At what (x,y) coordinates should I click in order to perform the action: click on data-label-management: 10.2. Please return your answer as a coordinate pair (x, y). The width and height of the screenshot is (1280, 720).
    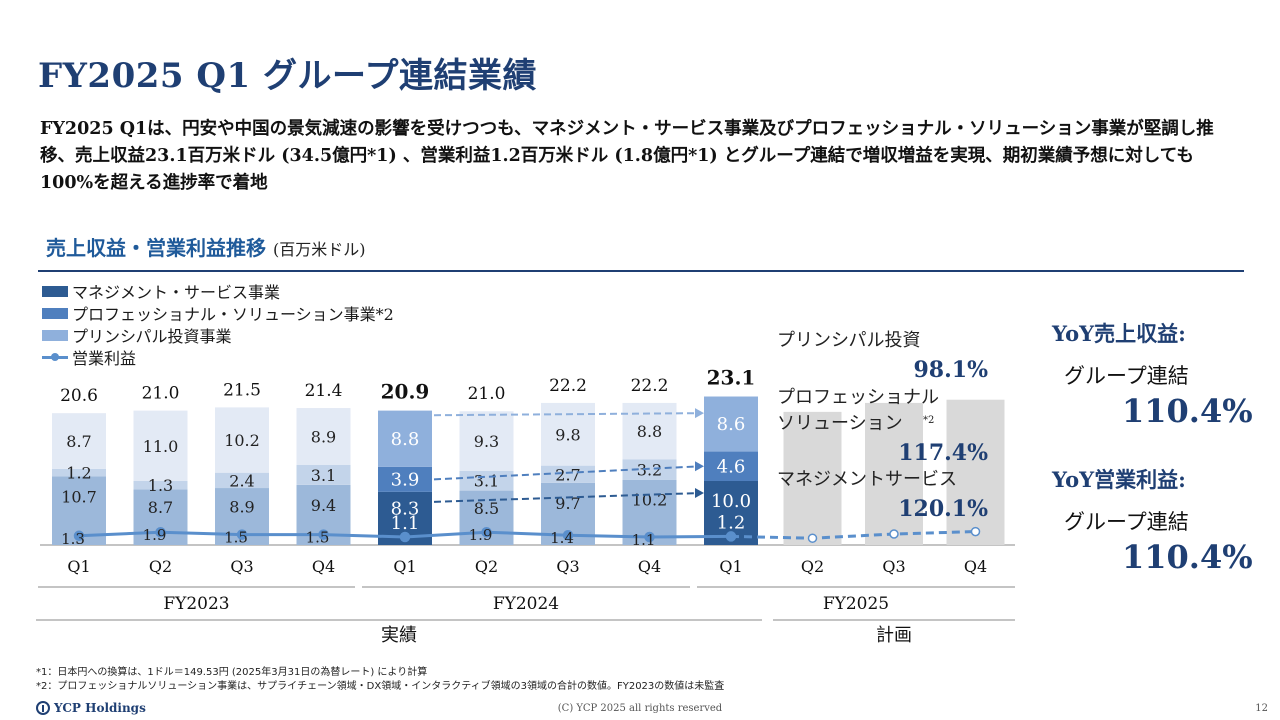
    Looking at the image, I should click on (650, 500).